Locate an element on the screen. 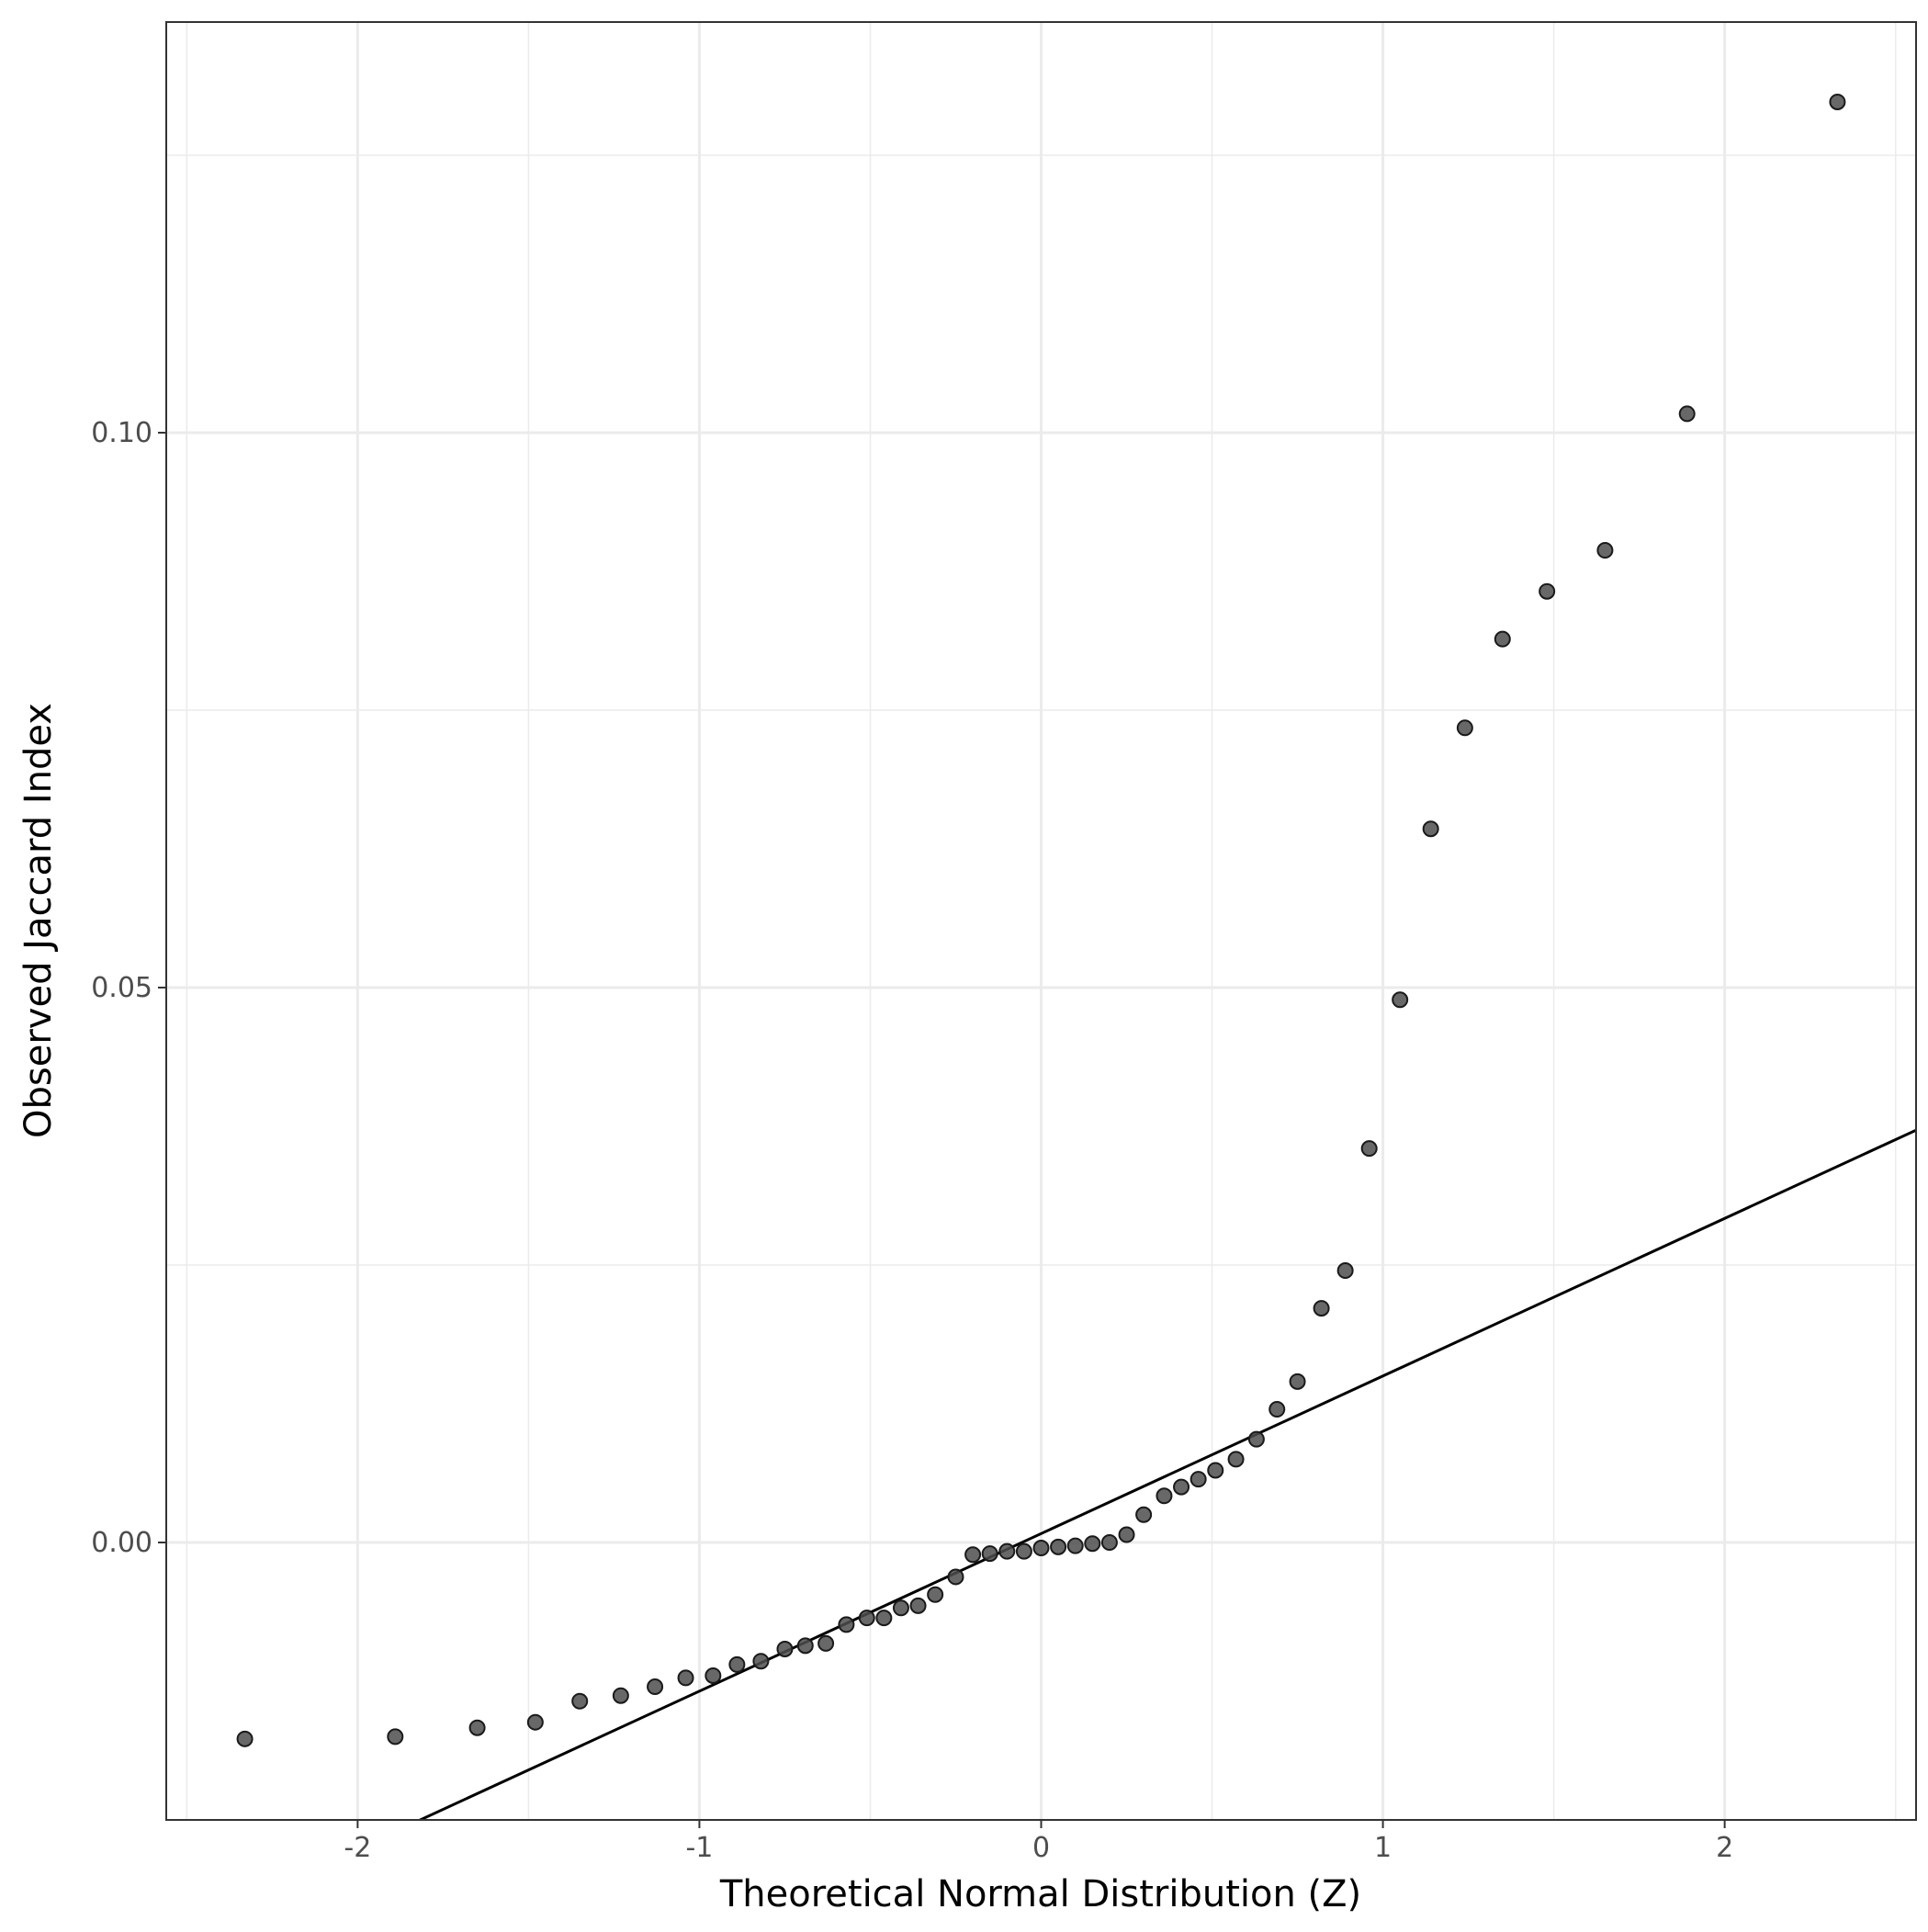  y-tick-label: 0.05 is located at coordinates (121, 988).